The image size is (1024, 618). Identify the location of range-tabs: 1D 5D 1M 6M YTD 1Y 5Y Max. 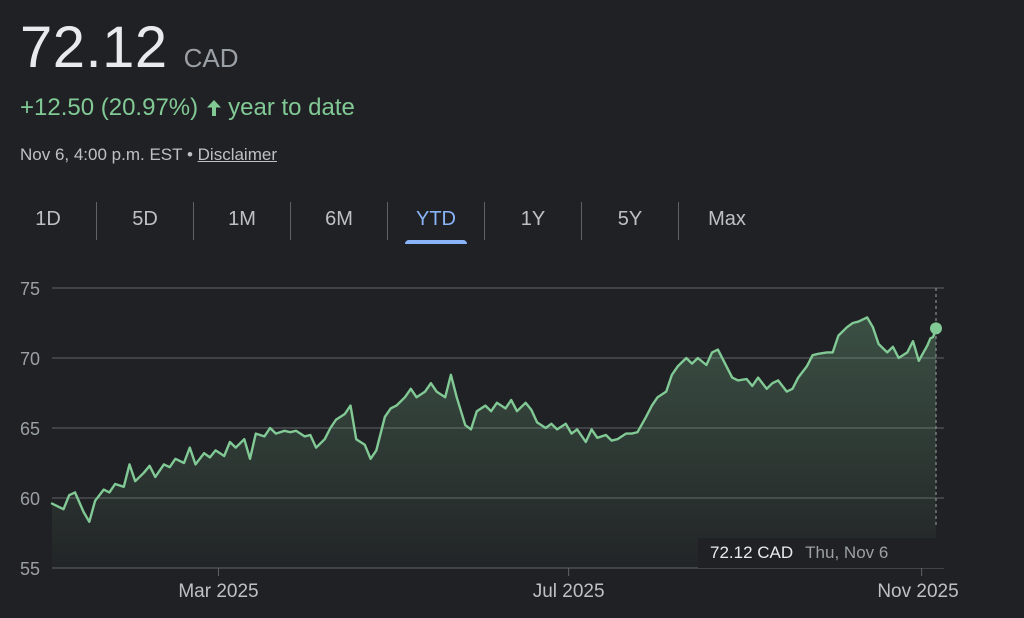
(395, 222).